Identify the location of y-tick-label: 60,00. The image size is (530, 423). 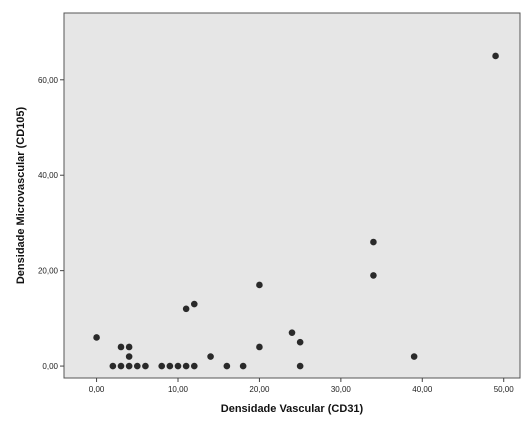
(48, 80).